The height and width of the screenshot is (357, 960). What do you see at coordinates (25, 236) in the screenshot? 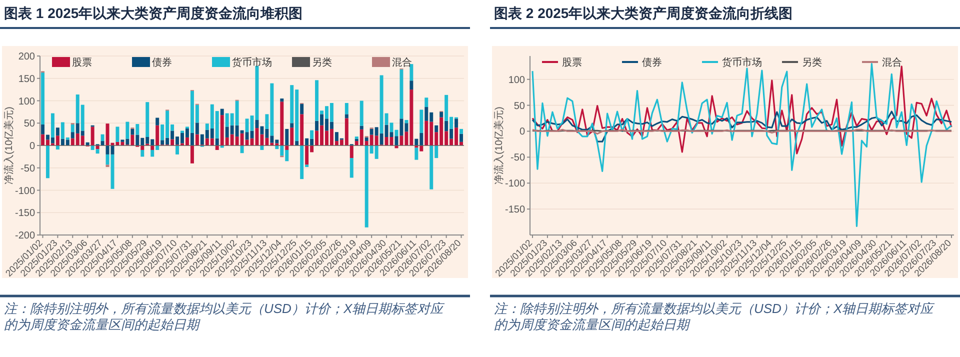
I see `y-tick-label: -200` at bounding box center [25, 236].